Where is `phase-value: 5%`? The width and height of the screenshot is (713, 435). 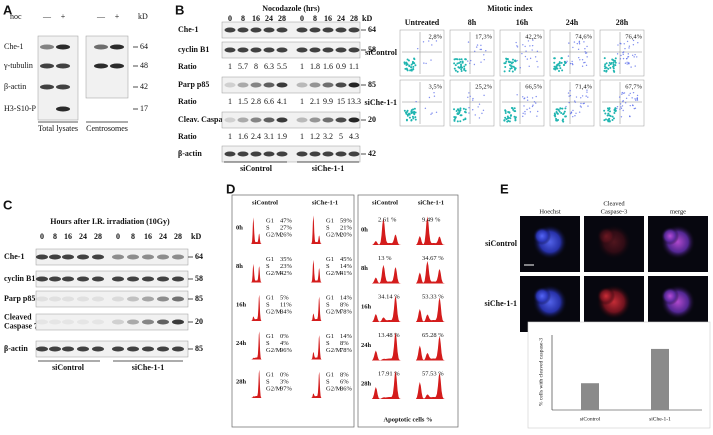
phase-value: 5% is located at coordinates (284, 297).